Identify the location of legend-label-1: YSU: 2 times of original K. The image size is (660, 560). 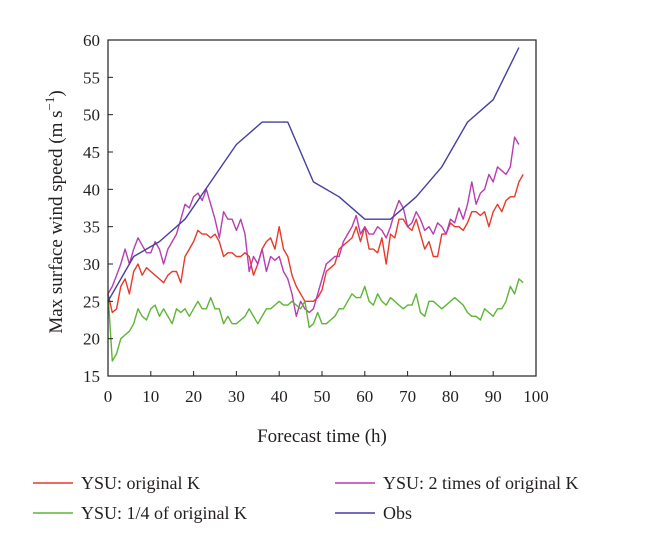
(481, 483).